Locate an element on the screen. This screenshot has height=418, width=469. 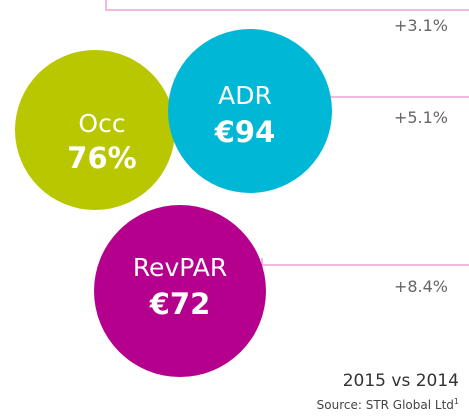
footnote: 1 is located at coordinates (456, 401).